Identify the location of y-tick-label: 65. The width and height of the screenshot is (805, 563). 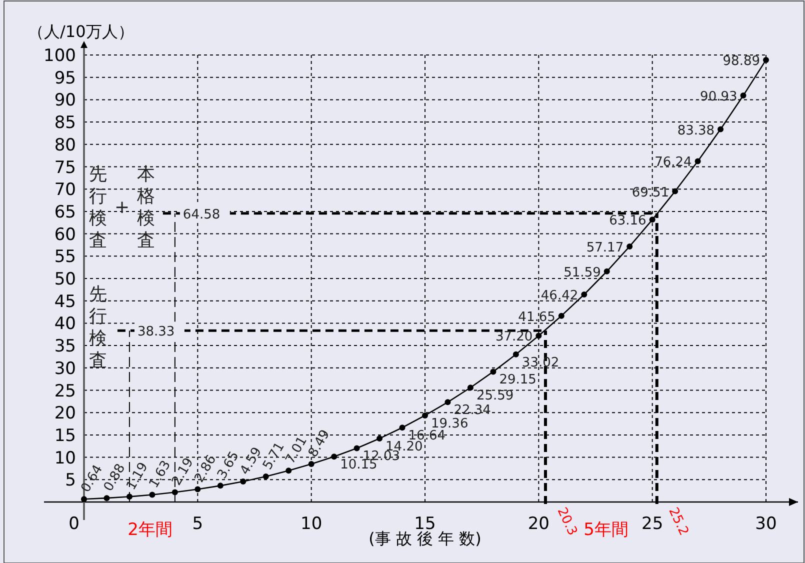
(65, 212).